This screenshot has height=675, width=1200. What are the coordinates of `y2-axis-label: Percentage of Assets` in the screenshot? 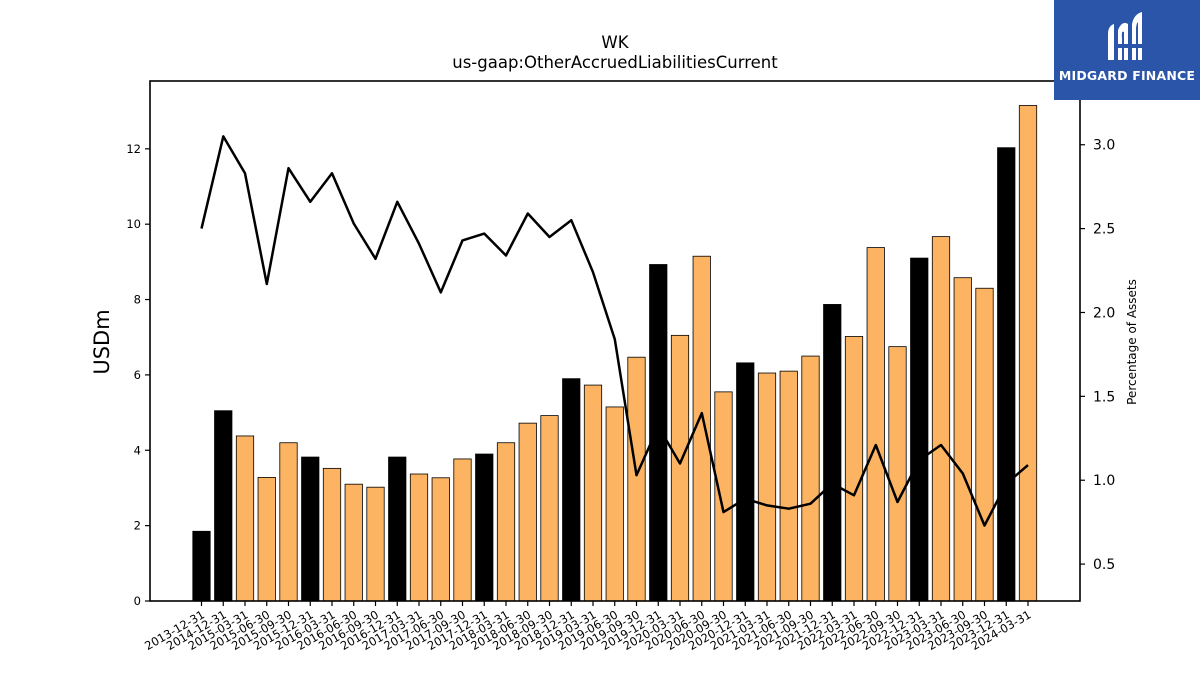 It's located at (1132, 342).